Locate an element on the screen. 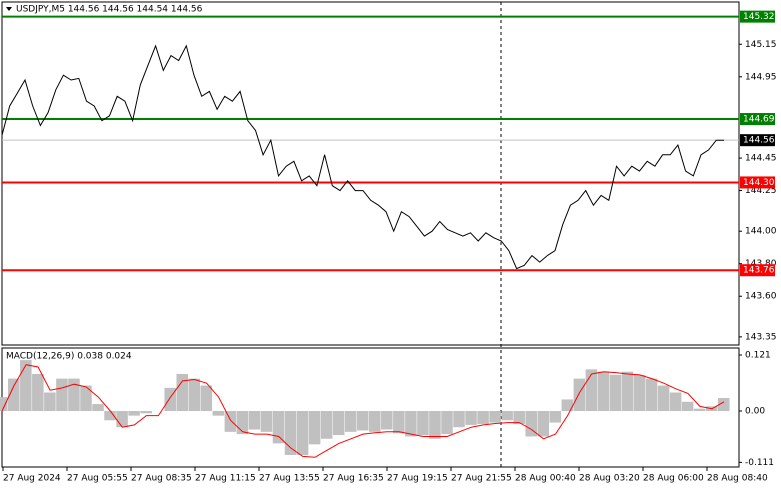  x-tick-label: 27 Aug 19:15 is located at coordinates (417, 479).